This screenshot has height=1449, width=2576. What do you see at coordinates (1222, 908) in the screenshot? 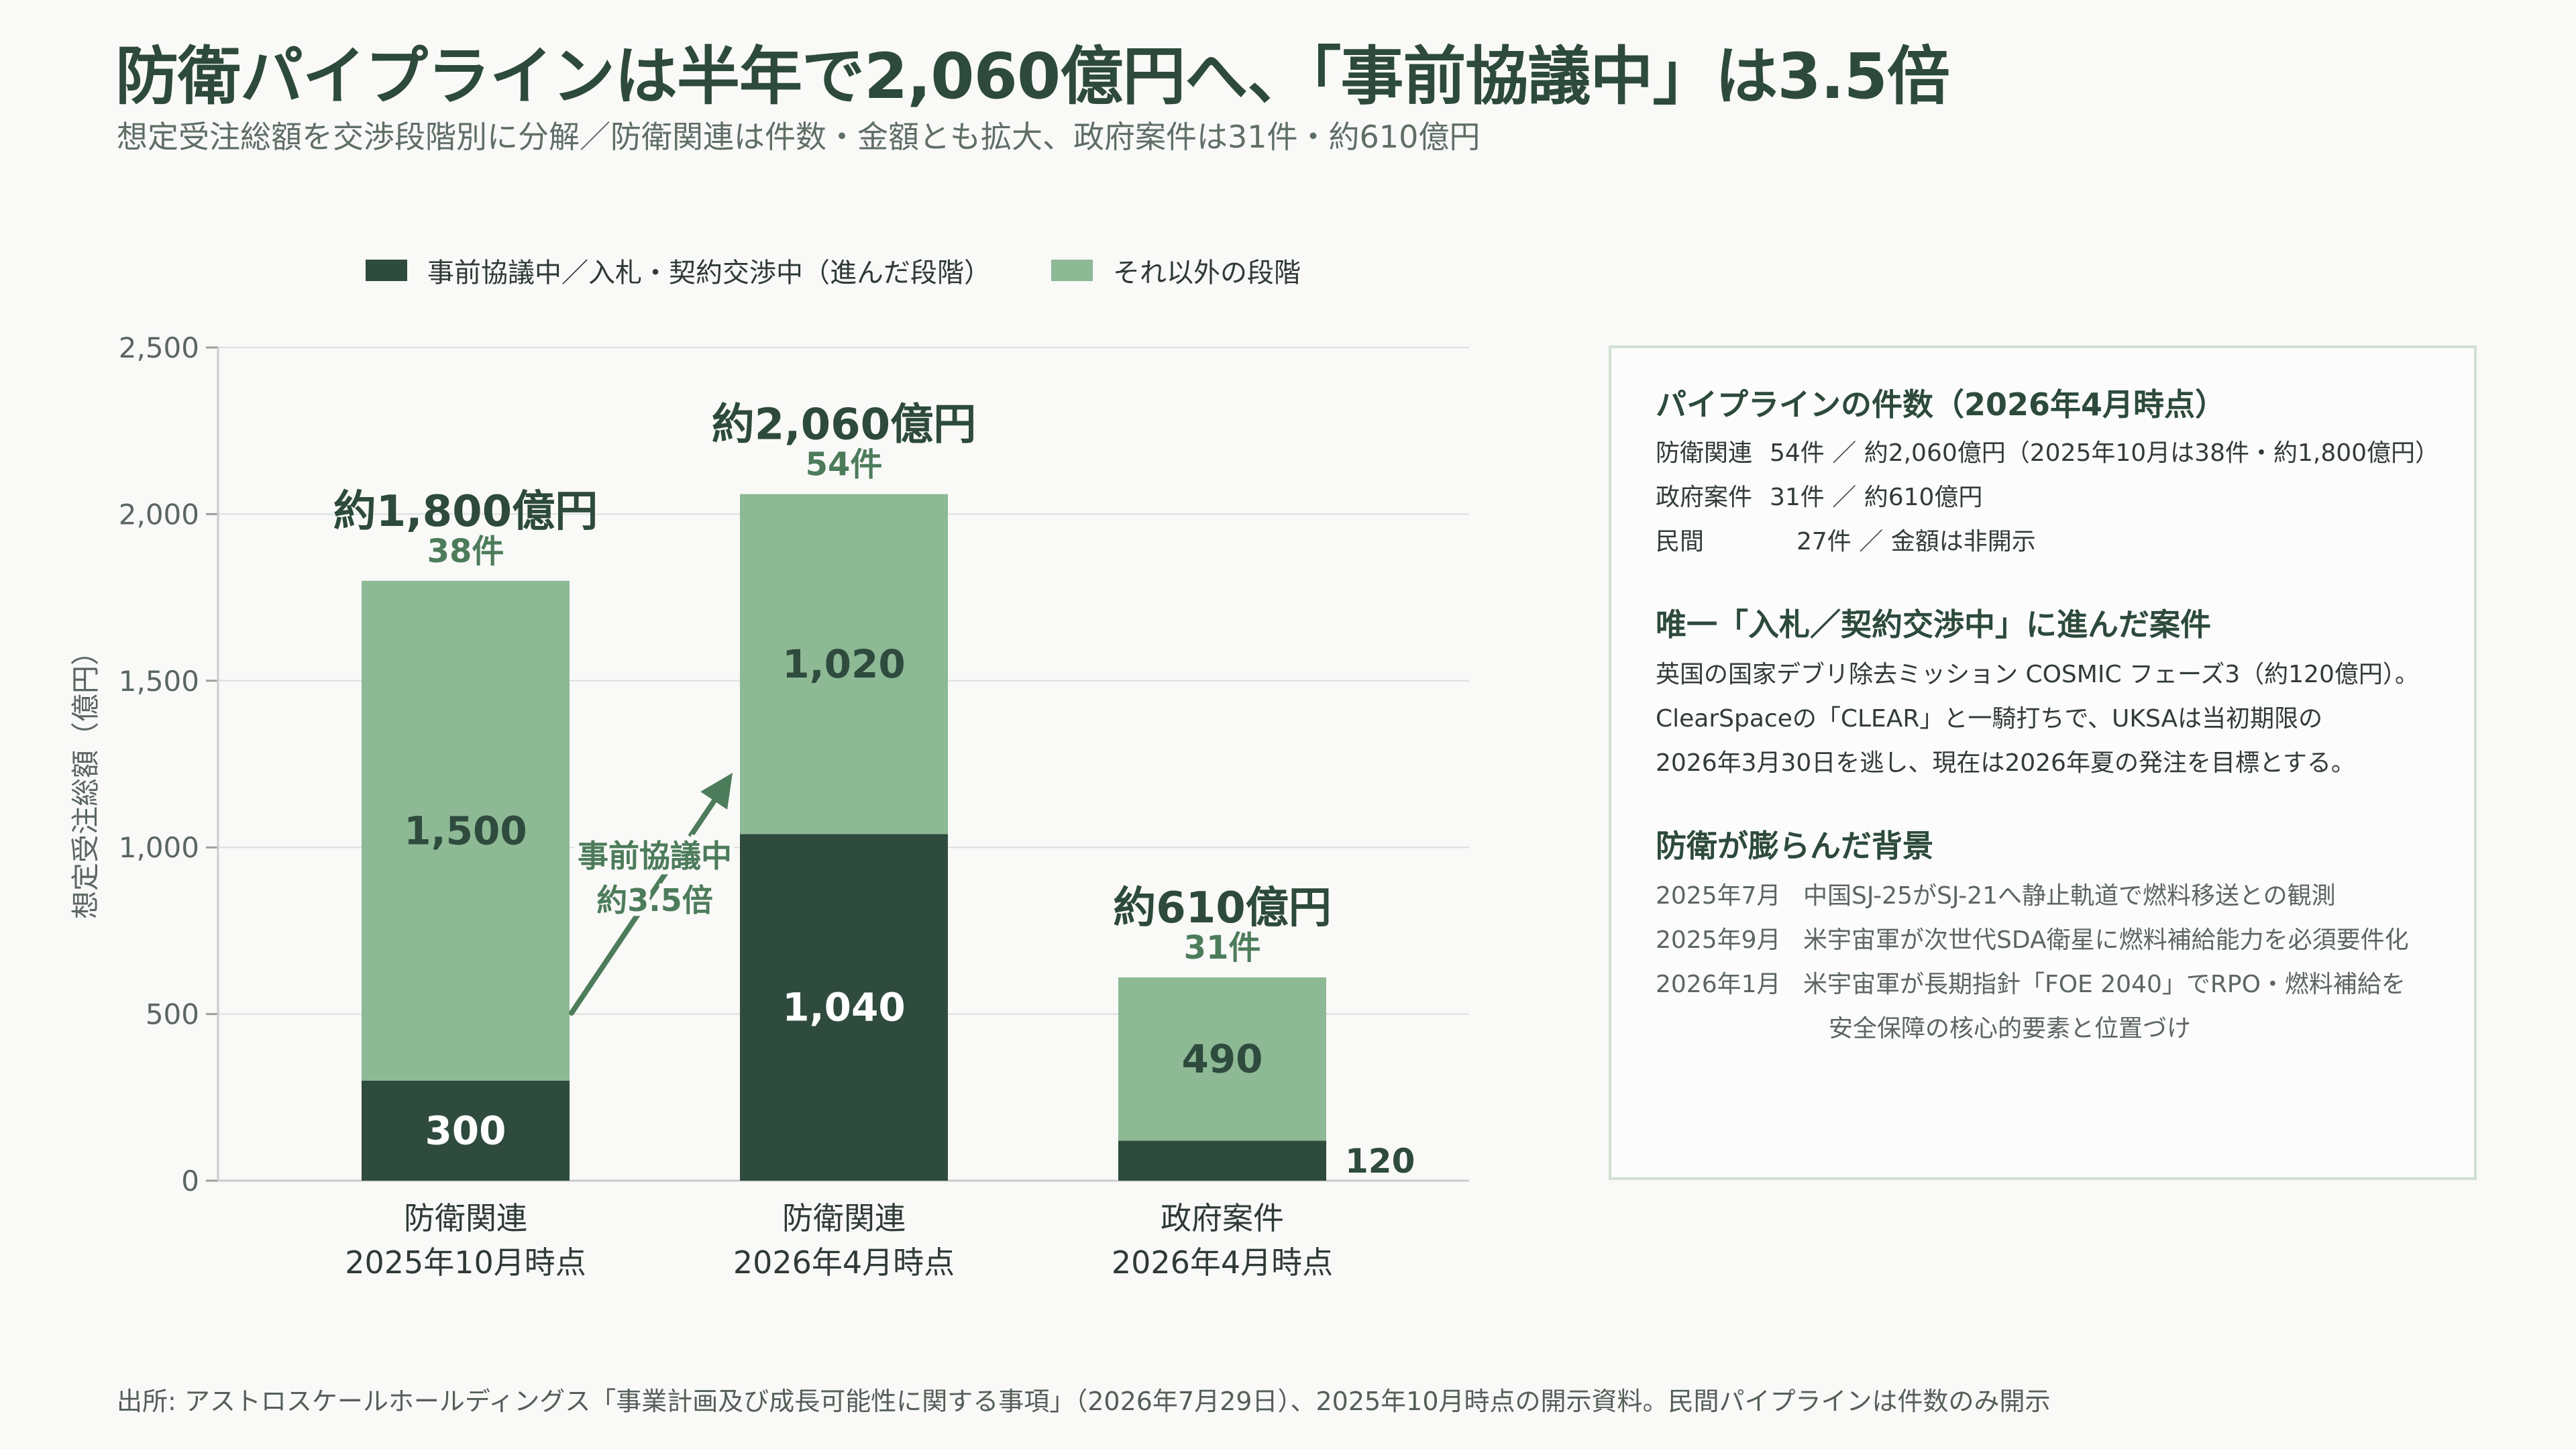
I see `bar-total-label: 約610億円` at bounding box center [1222, 908].